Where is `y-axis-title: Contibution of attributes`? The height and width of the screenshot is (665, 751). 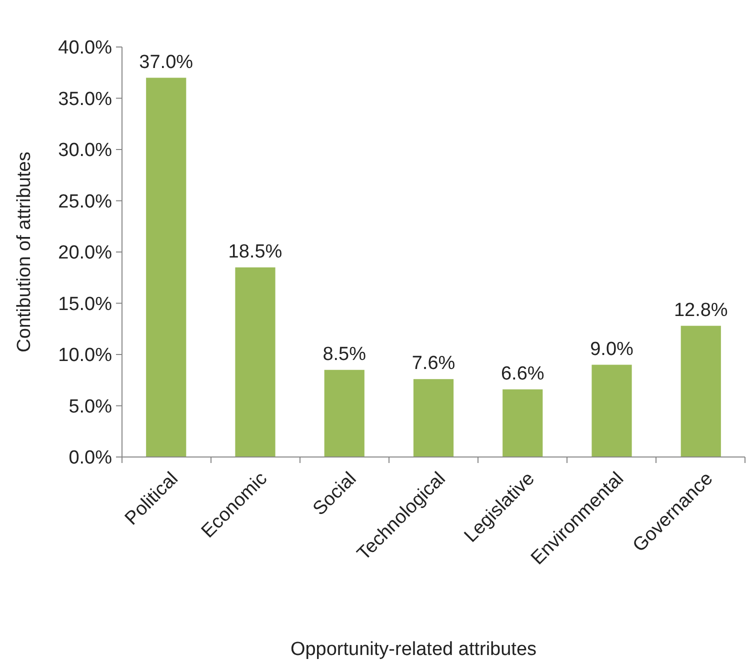
y-axis-title: Contibution of attributes is located at coordinates (24, 252).